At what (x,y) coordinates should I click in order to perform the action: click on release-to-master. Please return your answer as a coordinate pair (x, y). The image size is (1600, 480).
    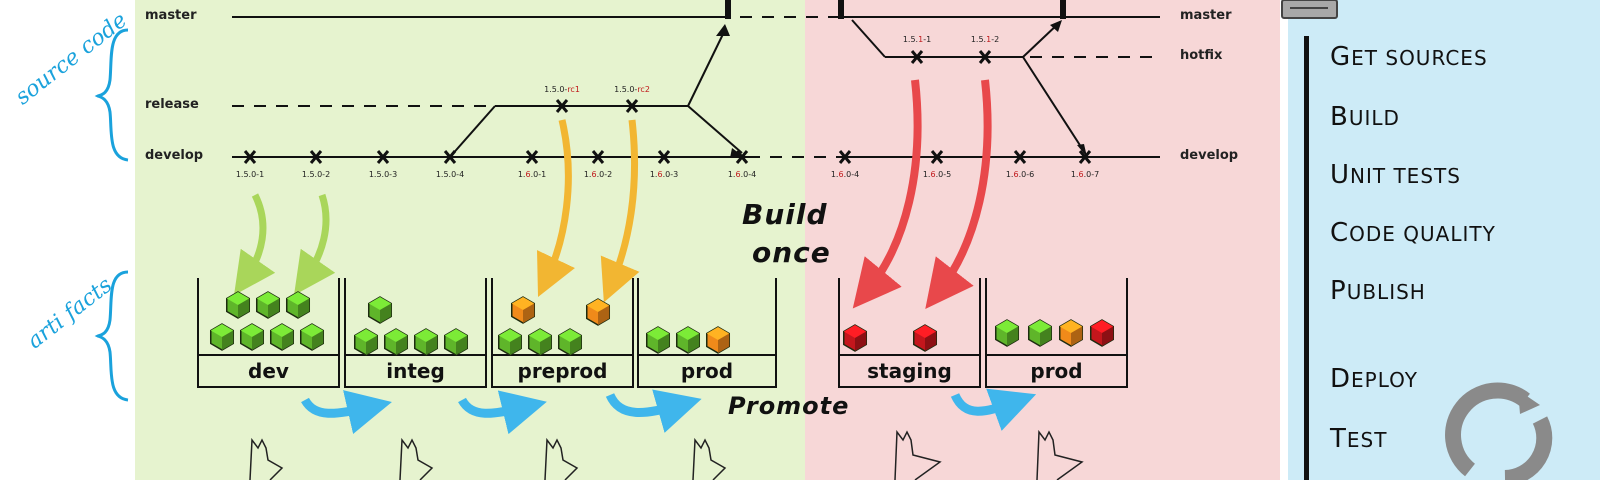
    Looking at the image, I should click on (706, 68).